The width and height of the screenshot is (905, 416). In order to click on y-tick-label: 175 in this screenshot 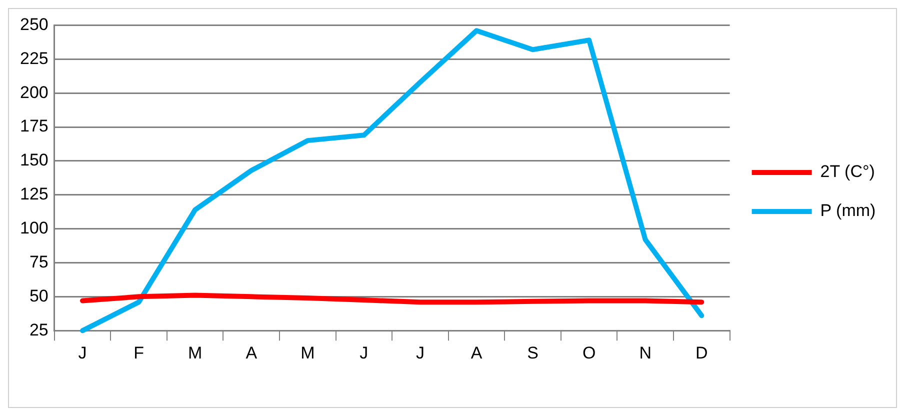, I will do `click(34, 126)`.